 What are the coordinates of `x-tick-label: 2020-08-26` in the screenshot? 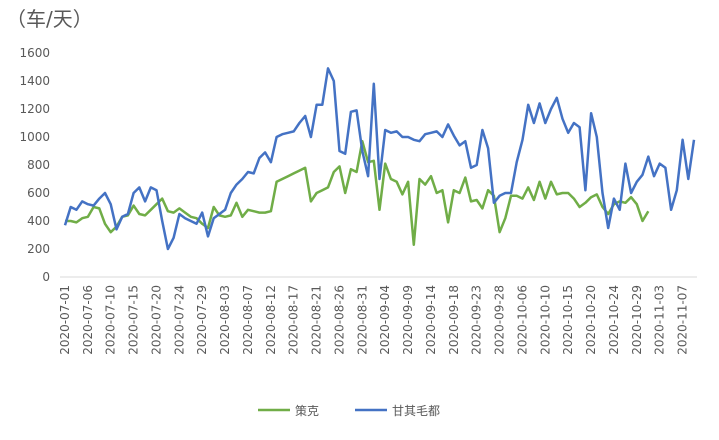 It's located at (339, 320).